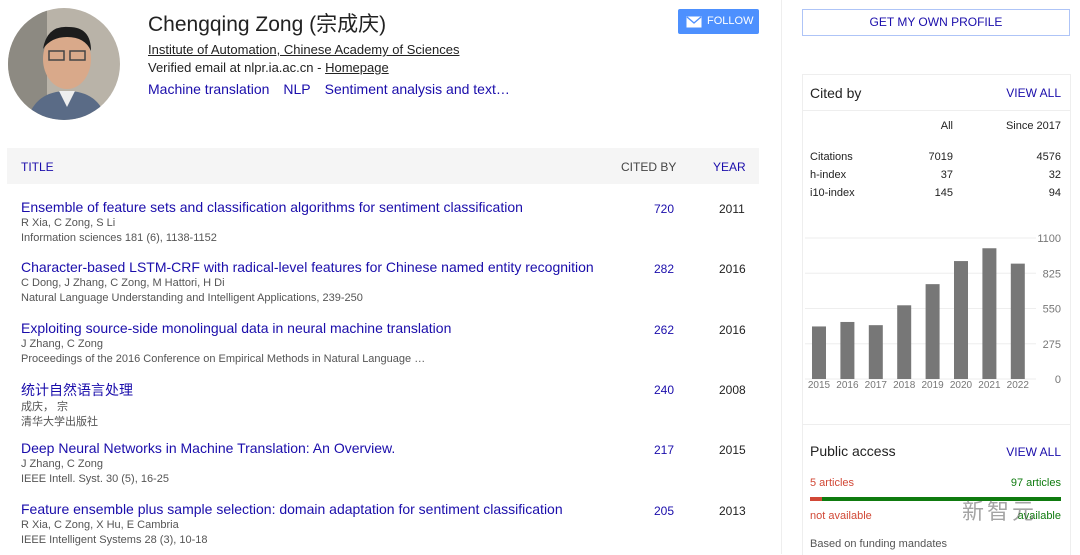 The image size is (1080, 555). I want to click on x-tick-label: 2016, so click(847, 385).